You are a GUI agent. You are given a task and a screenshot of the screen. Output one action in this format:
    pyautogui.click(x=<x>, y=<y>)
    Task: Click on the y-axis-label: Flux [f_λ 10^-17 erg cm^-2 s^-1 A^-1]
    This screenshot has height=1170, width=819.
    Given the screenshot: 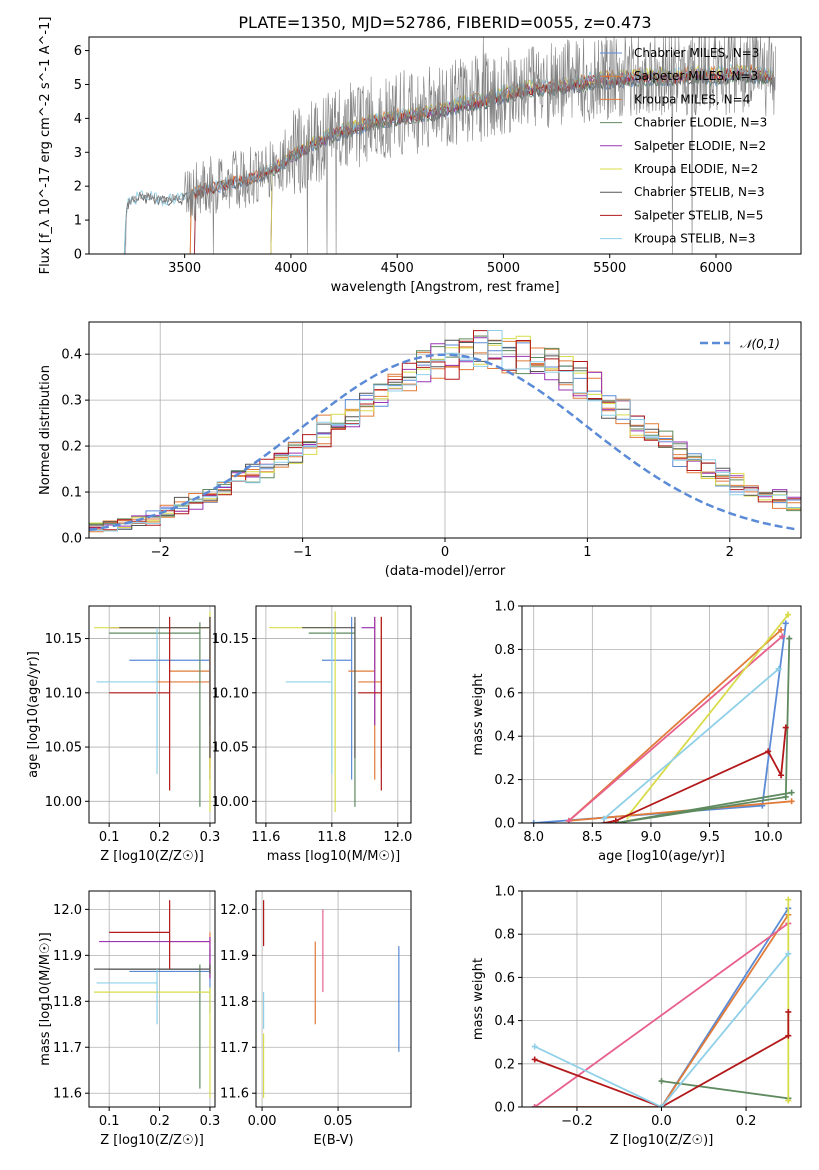 What is the action you would take?
    pyautogui.click(x=45, y=146)
    